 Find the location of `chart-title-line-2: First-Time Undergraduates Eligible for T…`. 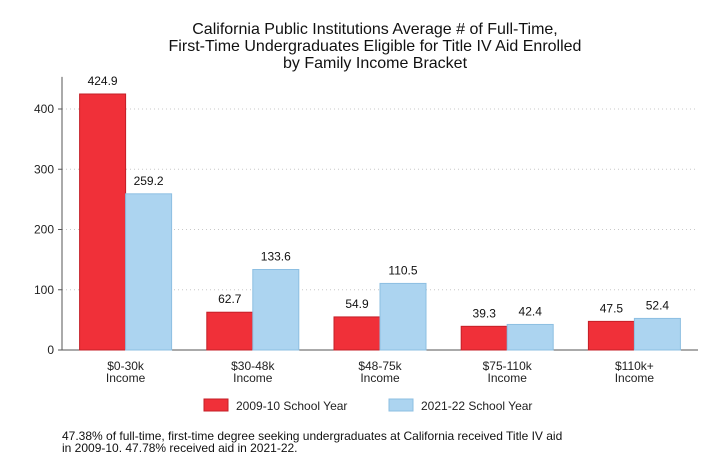

chart-title-line-2: First-Time Undergraduates Eligible for T… is located at coordinates (375, 46).